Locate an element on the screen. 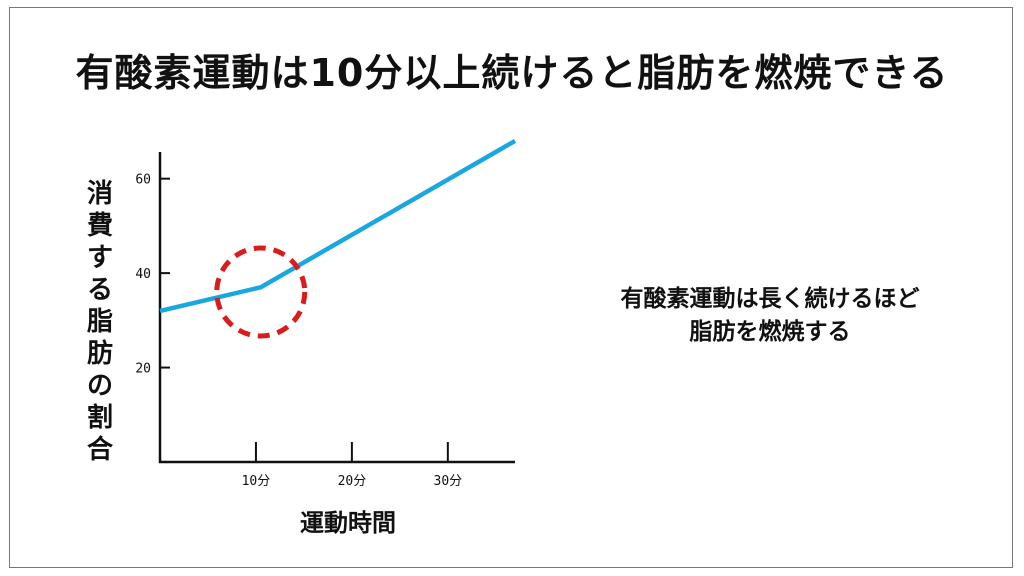 This screenshot has width=1024, height=576. series-line is located at coordinates (338, 226).